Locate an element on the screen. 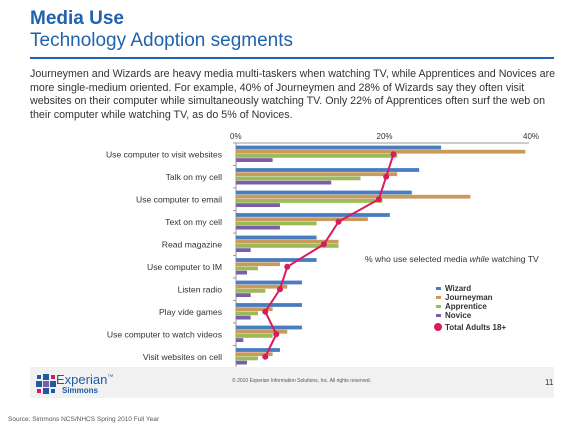 Image resolution: width=584 pixels, height=426 pixels. footer-bar is located at coordinates (292, 382).